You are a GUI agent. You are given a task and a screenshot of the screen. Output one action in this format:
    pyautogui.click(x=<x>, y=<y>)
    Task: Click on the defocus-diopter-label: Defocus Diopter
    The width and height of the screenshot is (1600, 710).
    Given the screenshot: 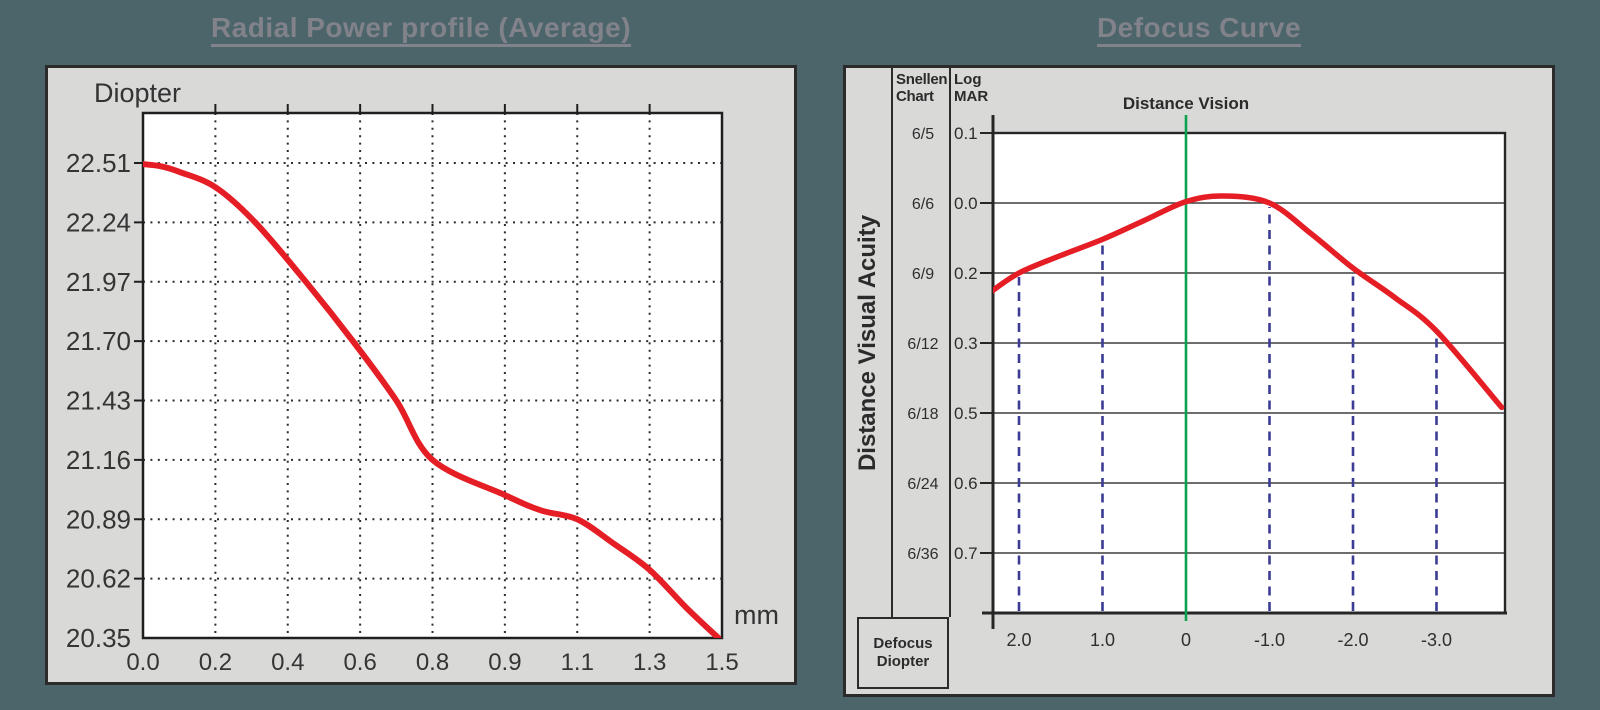 What is the action you would take?
    pyautogui.click(x=903, y=652)
    